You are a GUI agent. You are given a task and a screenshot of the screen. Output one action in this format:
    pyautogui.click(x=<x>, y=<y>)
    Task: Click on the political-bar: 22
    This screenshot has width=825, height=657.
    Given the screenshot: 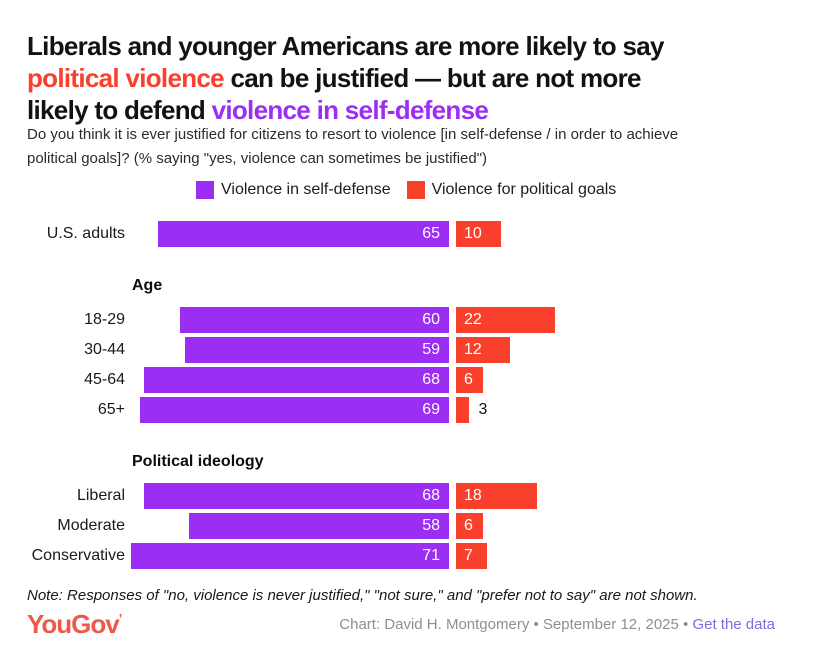 What is the action you would take?
    pyautogui.click(x=505, y=320)
    